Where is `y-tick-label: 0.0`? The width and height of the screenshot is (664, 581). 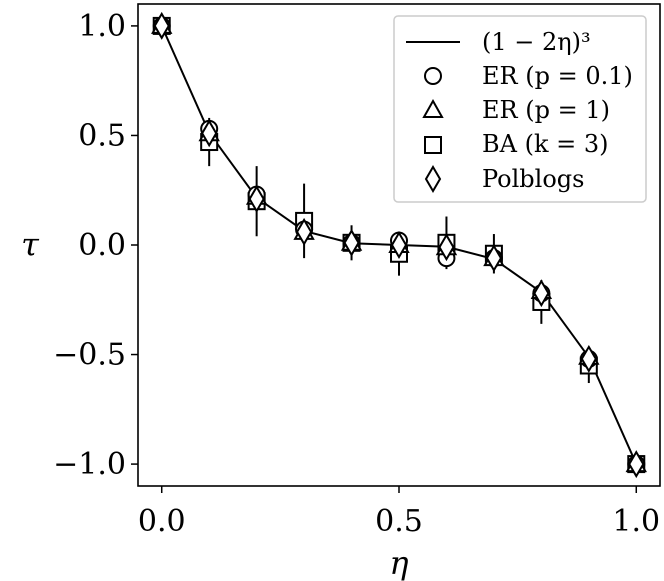
y-tick-label: 0.0 is located at coordinates (102, 245).